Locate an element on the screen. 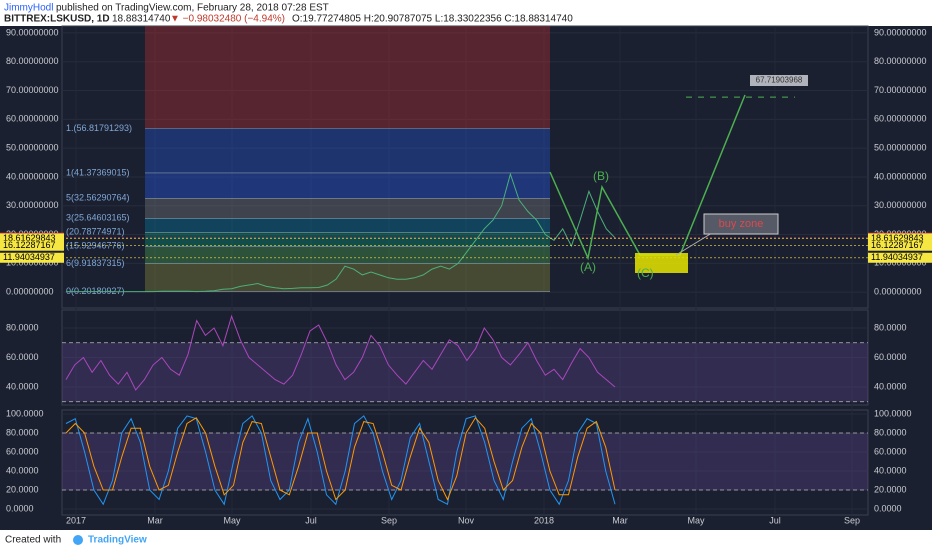  y-tick-label-left: 80.00000000 is located at coordinates (32, 61).